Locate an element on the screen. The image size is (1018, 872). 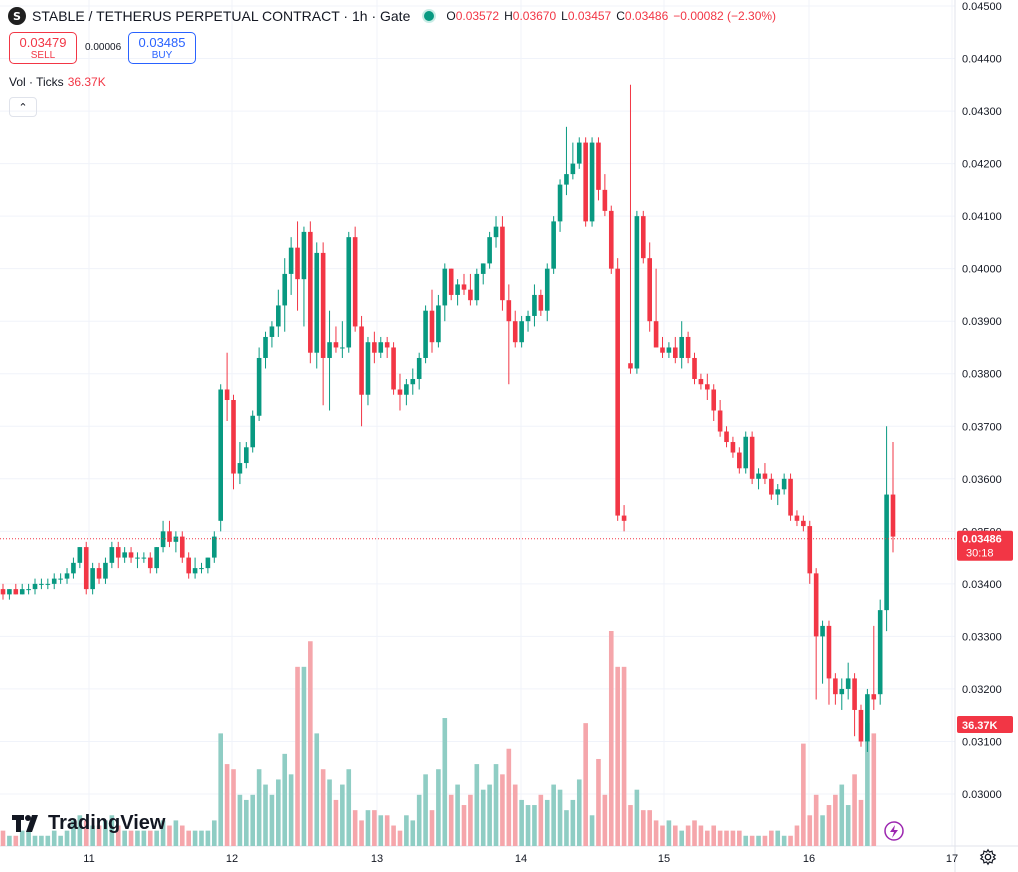
market-status-icon is located at coordinates (429, 16).